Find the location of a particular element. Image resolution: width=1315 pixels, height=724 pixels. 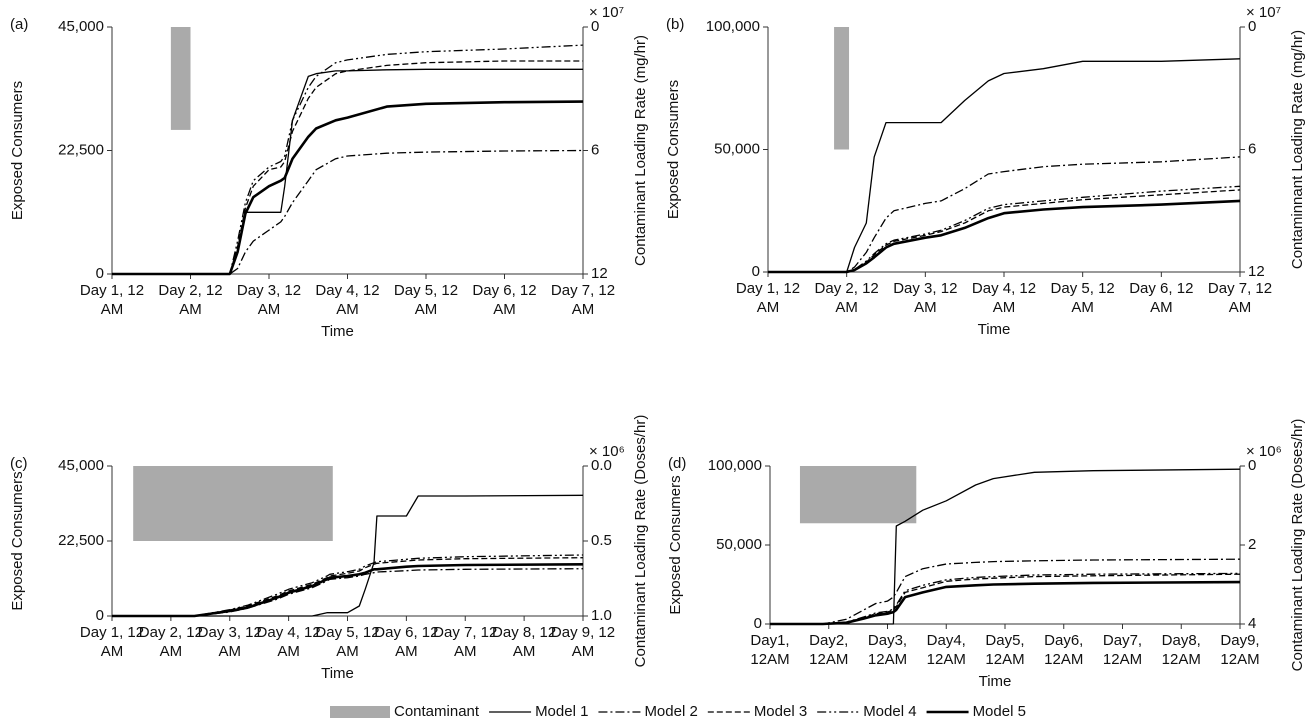

legend-label: Model 4 is located at coordinates (889, 711).